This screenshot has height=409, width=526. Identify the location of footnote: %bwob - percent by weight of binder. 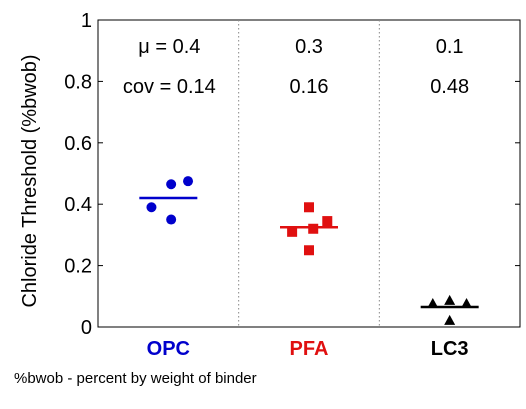
(135, 378).